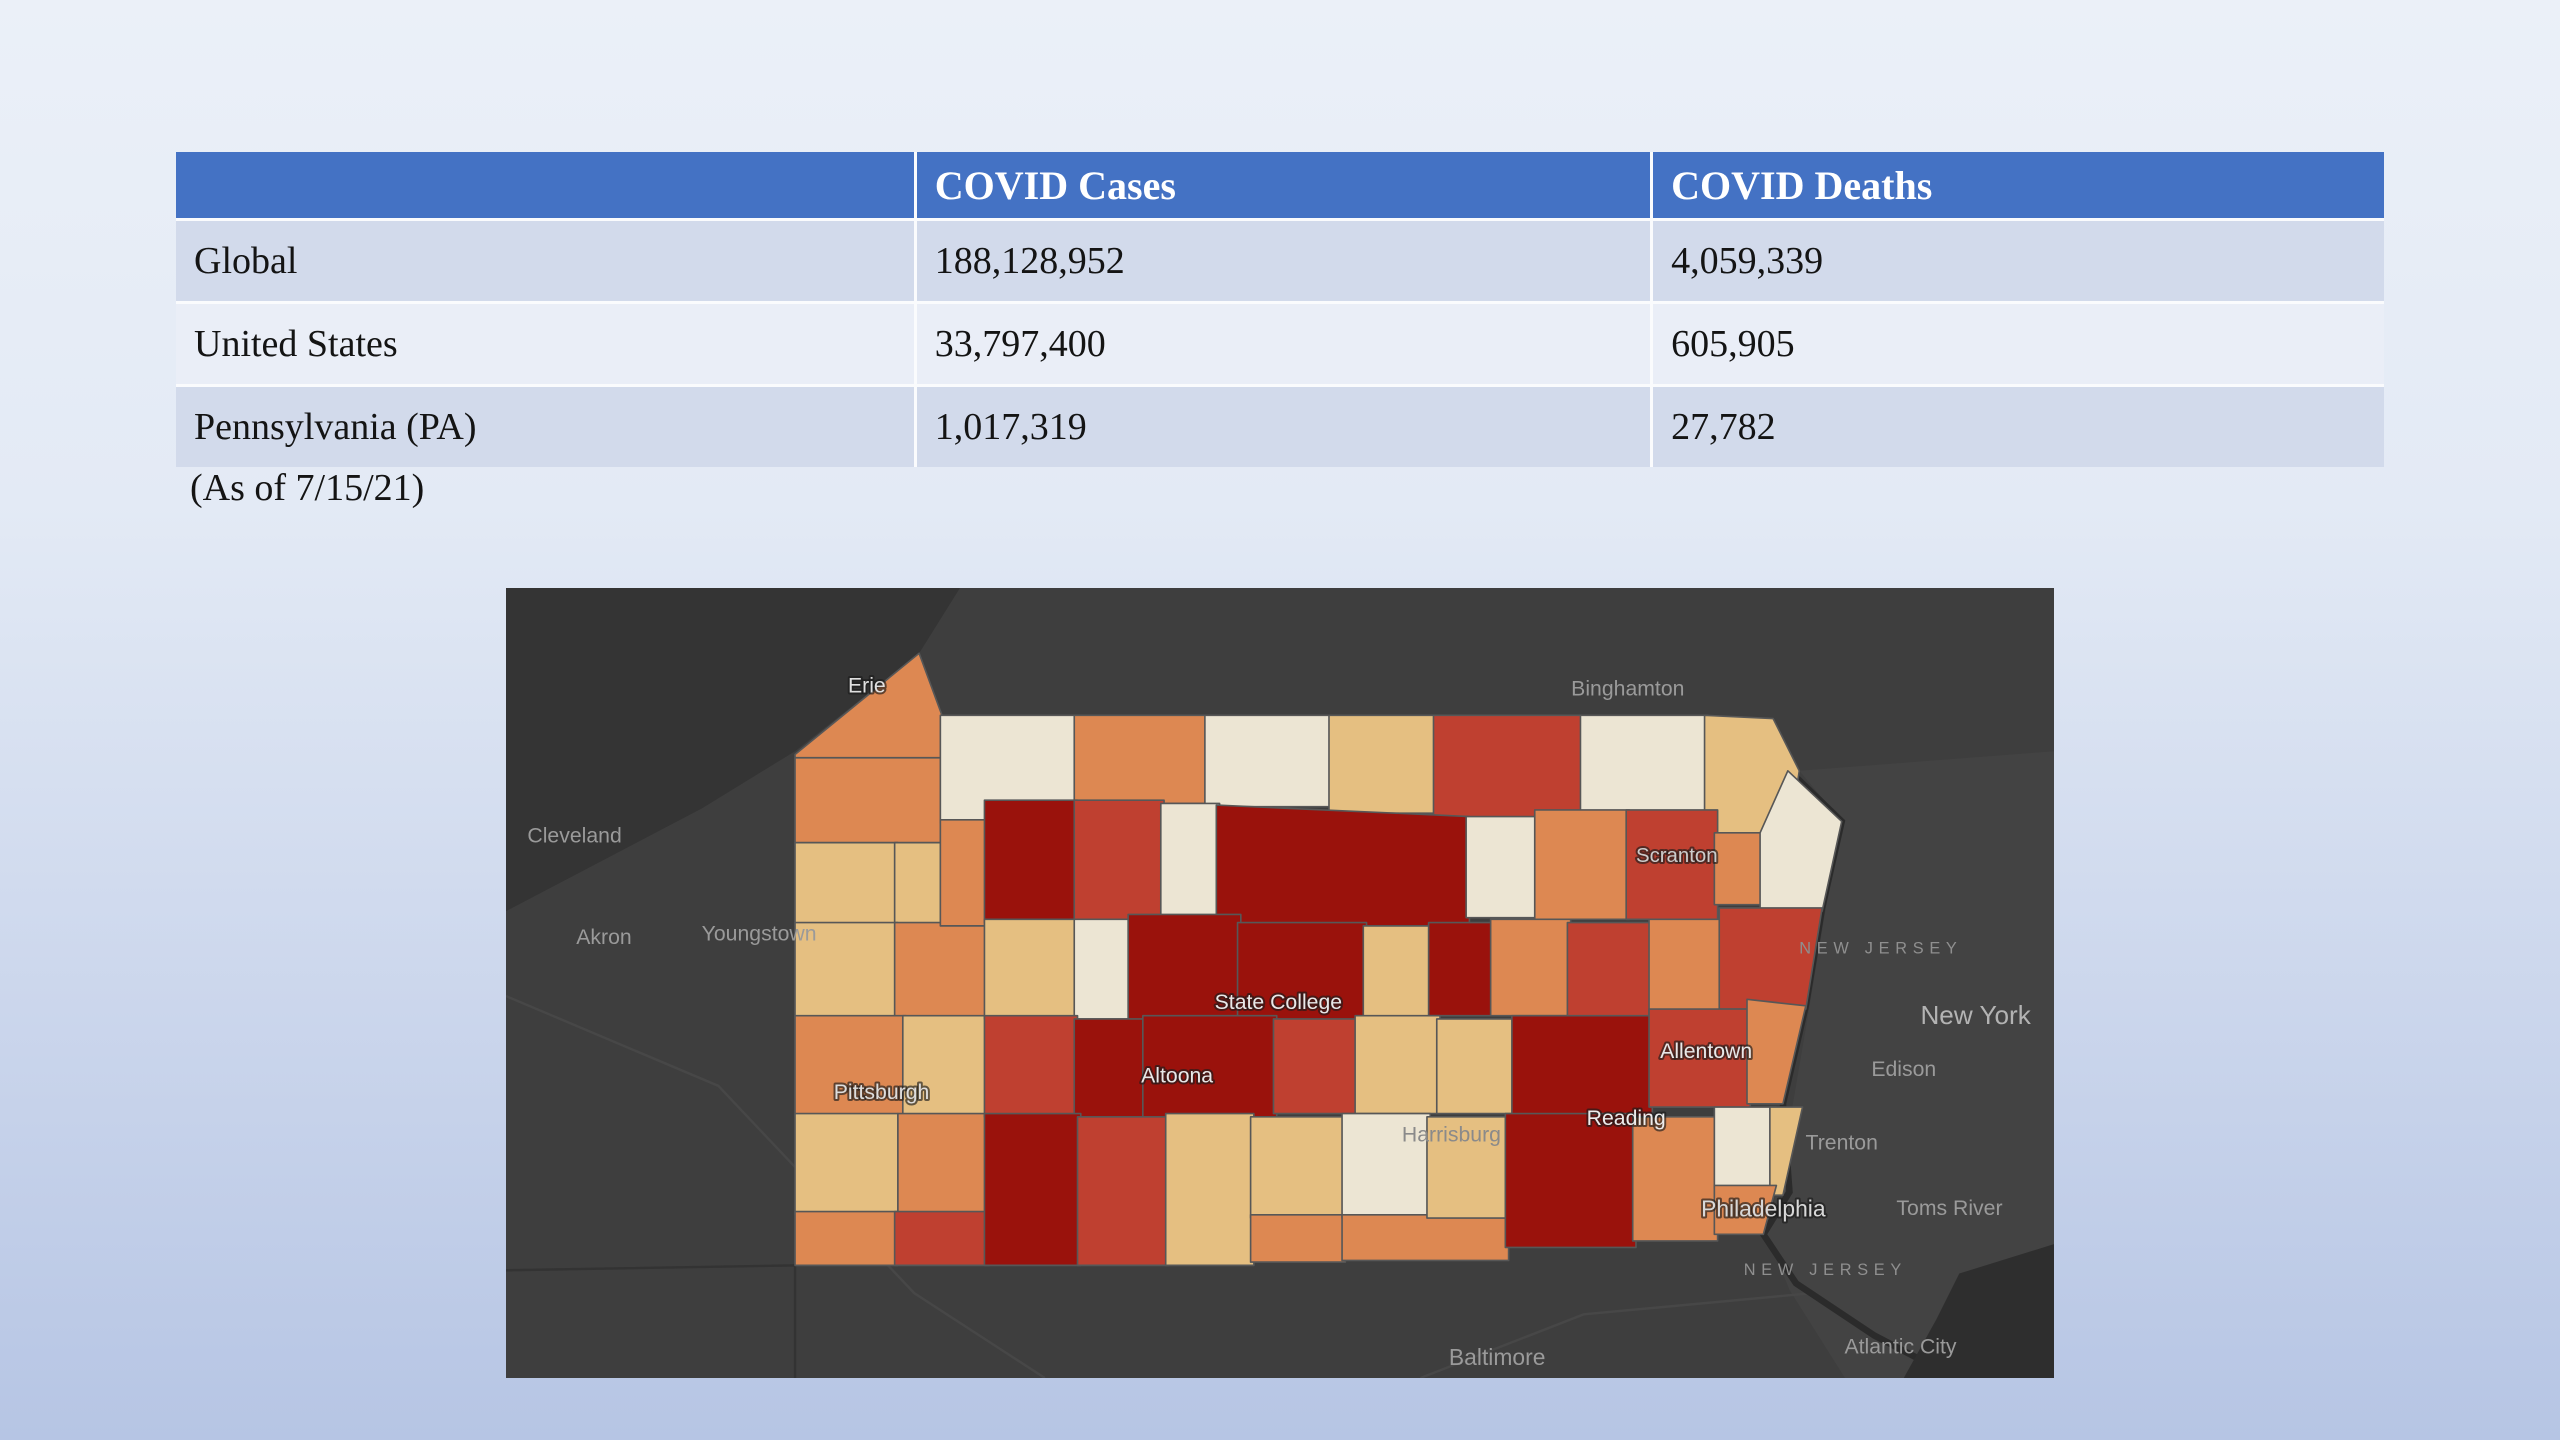  Describe the element at coordinates (1706, 1051) in the screenshot. I see `map-label-allentown: Allentown` at that location.